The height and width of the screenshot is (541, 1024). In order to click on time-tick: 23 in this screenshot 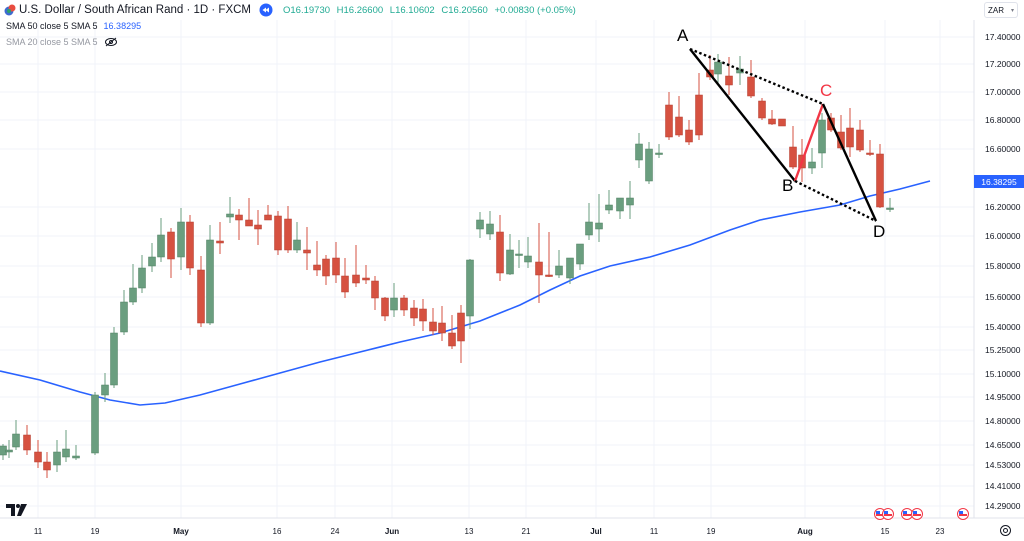, I will do `click(940, 531)`.